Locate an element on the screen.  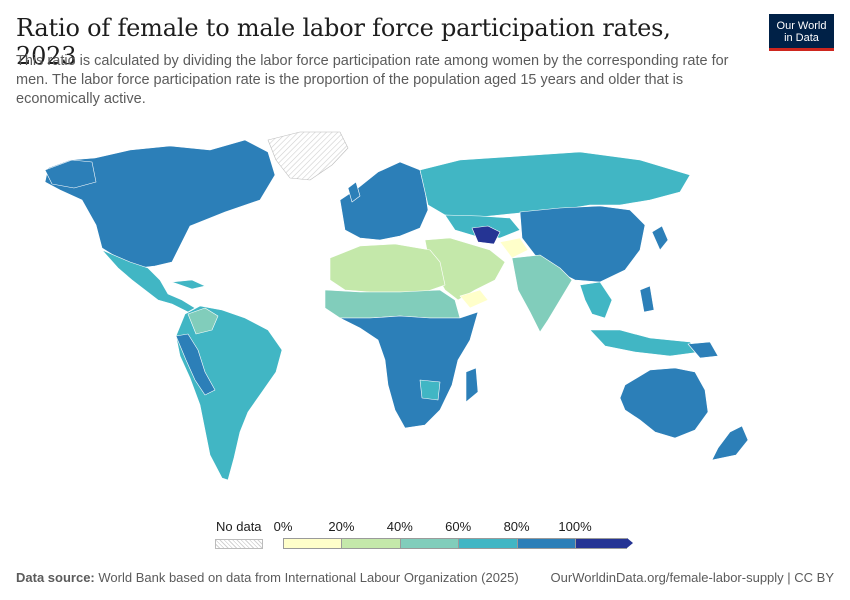
region-alaska is located at coordinates (70, 174).